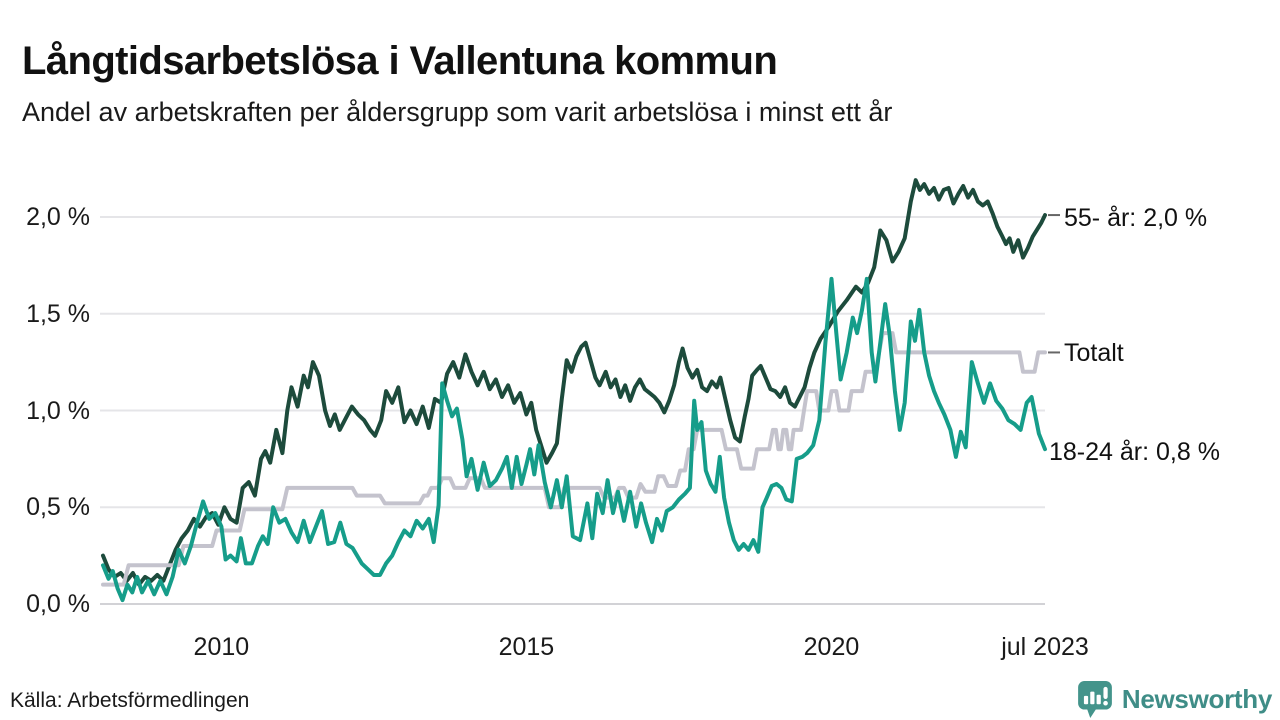  Describe the element at coordinates (1094, 699) in the screenshot. I see `bar-chart-speech-bubble-icon` at that location.